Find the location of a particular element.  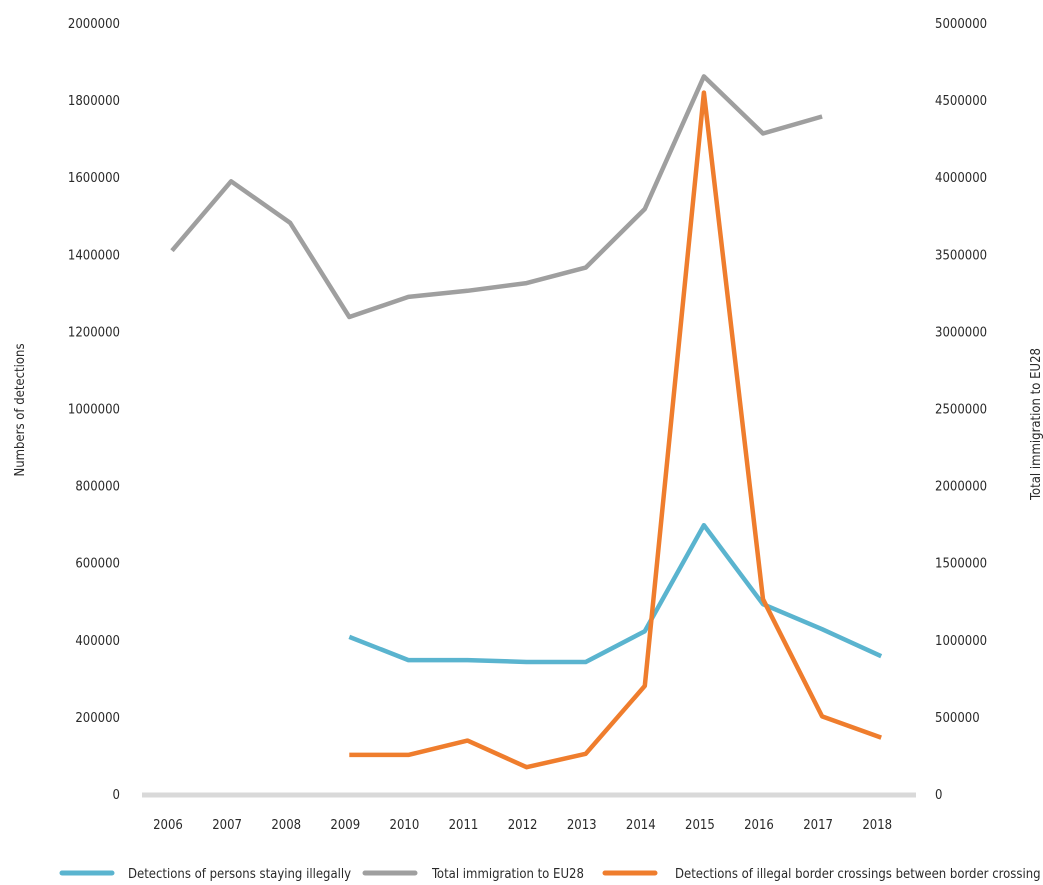

x-tick-label: 2010 is located at coordinates (405, 825).